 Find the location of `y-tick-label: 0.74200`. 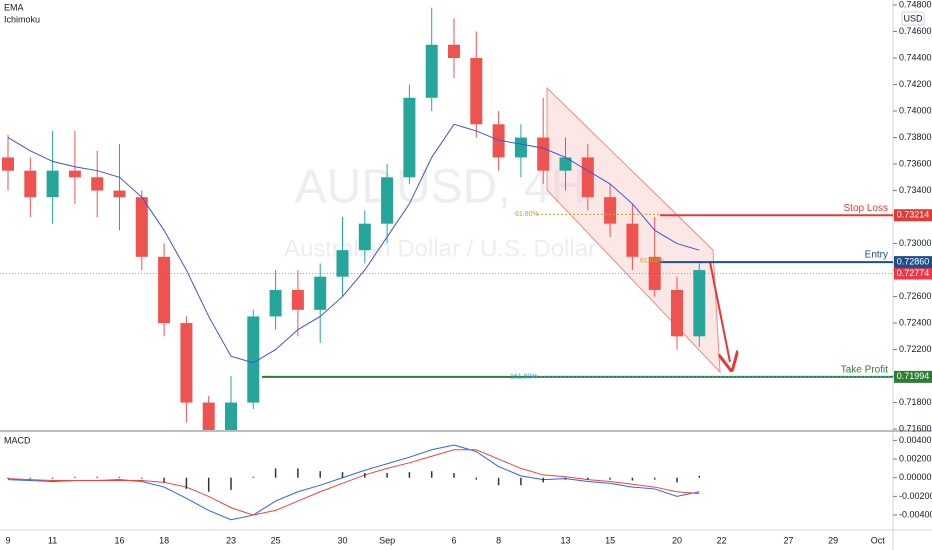

y-tick-label: 0.74200 is located at coordinates (915, 84).